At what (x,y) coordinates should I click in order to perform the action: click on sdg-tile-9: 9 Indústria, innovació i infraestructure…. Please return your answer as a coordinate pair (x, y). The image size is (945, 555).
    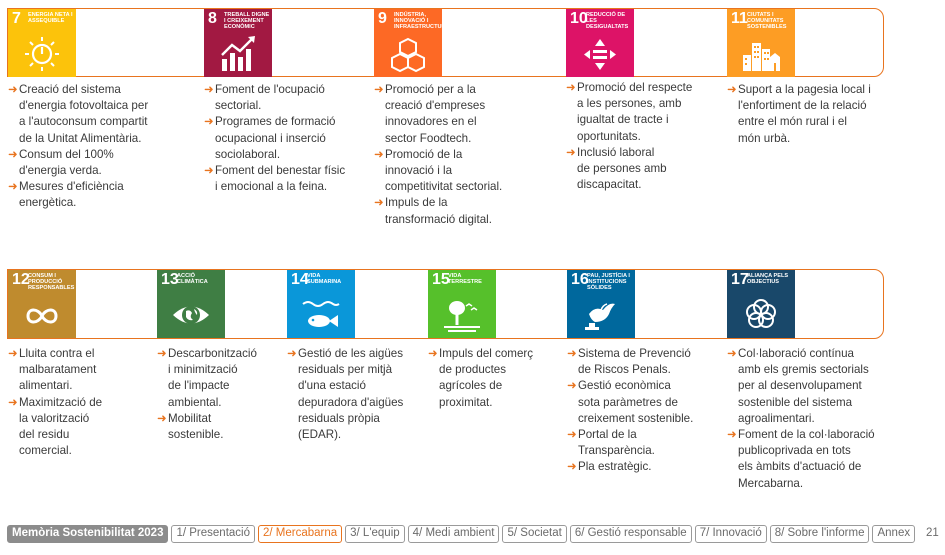
    Looking at the image, I should click on (408, 43).